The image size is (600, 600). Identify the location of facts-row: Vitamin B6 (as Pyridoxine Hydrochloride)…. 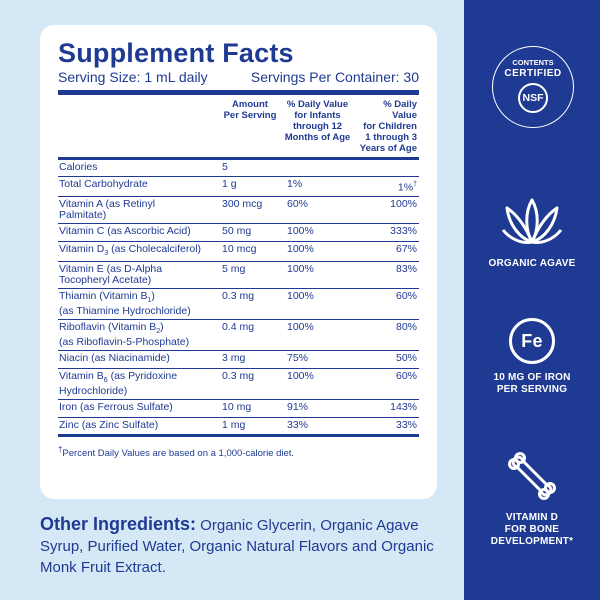
(238, 383).